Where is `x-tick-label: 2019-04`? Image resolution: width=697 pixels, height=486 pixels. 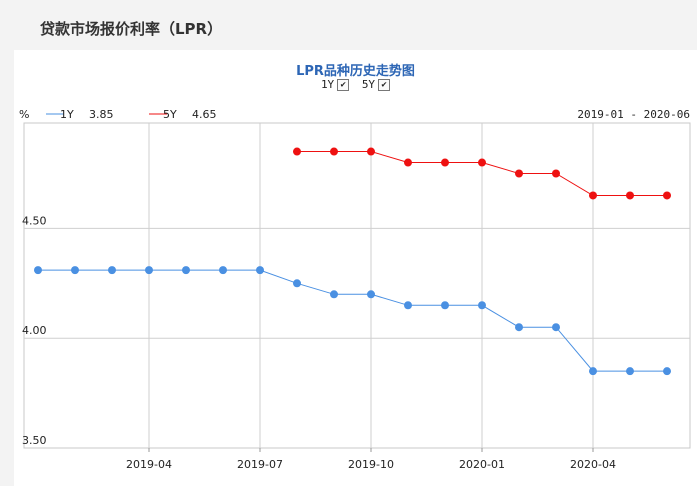
x-tick-label: 2019-04 is located at coordinates (149, 464).